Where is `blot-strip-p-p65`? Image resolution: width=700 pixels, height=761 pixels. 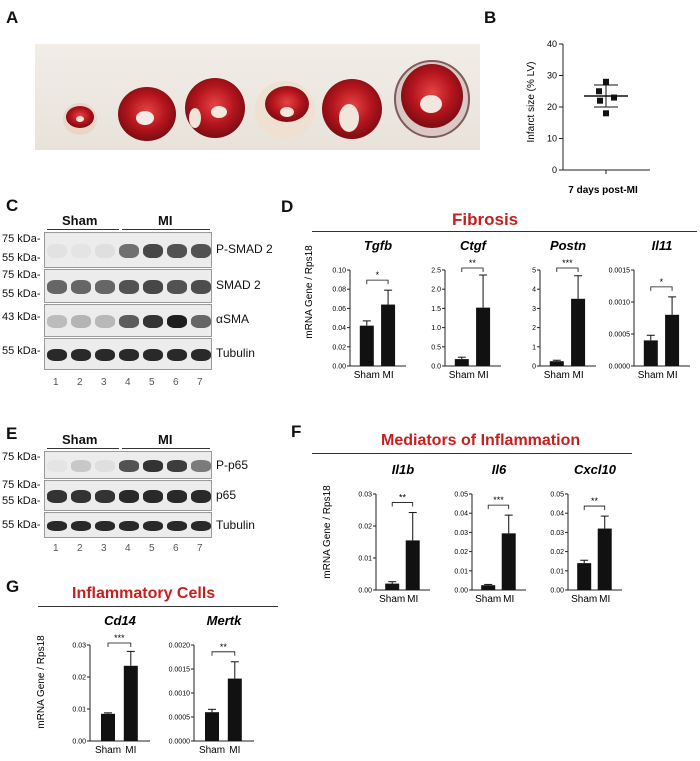
blot-strip-p-p65 is located at coordinates (128, 465).